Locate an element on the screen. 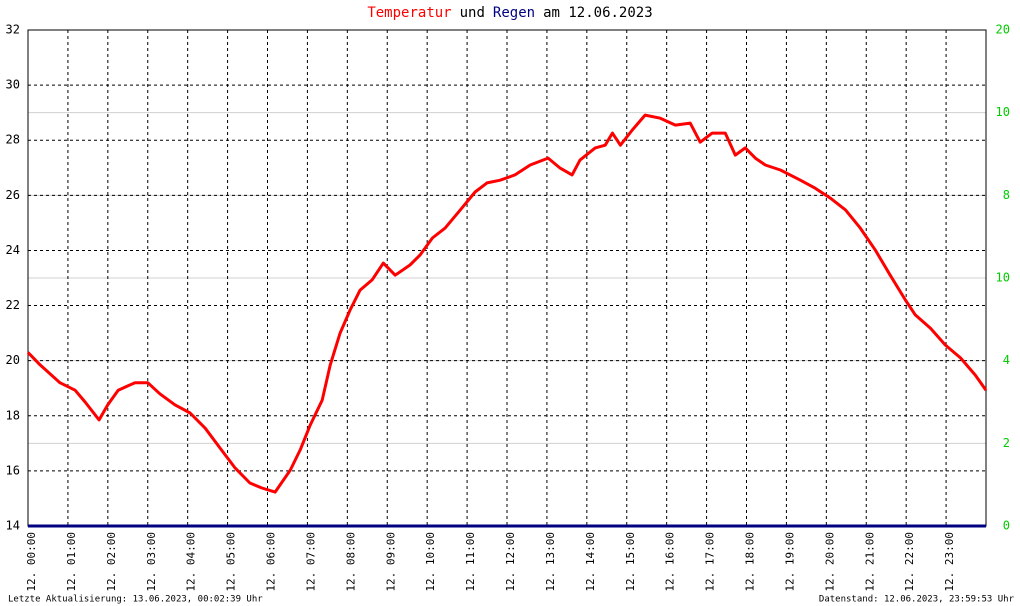 The height and width of the screenshot is (606, 1020). x-tick-label: 12. 12:00 is located at coordinates (510, 562).